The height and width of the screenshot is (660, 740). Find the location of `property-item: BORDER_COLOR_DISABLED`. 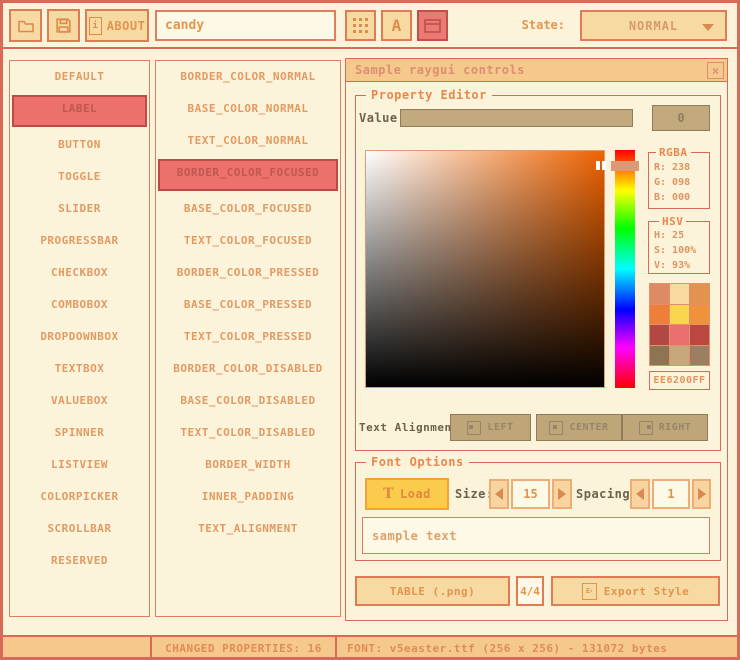

property-item: BORDER_COLOR_DISABLED is located at coordinates (248, 368).